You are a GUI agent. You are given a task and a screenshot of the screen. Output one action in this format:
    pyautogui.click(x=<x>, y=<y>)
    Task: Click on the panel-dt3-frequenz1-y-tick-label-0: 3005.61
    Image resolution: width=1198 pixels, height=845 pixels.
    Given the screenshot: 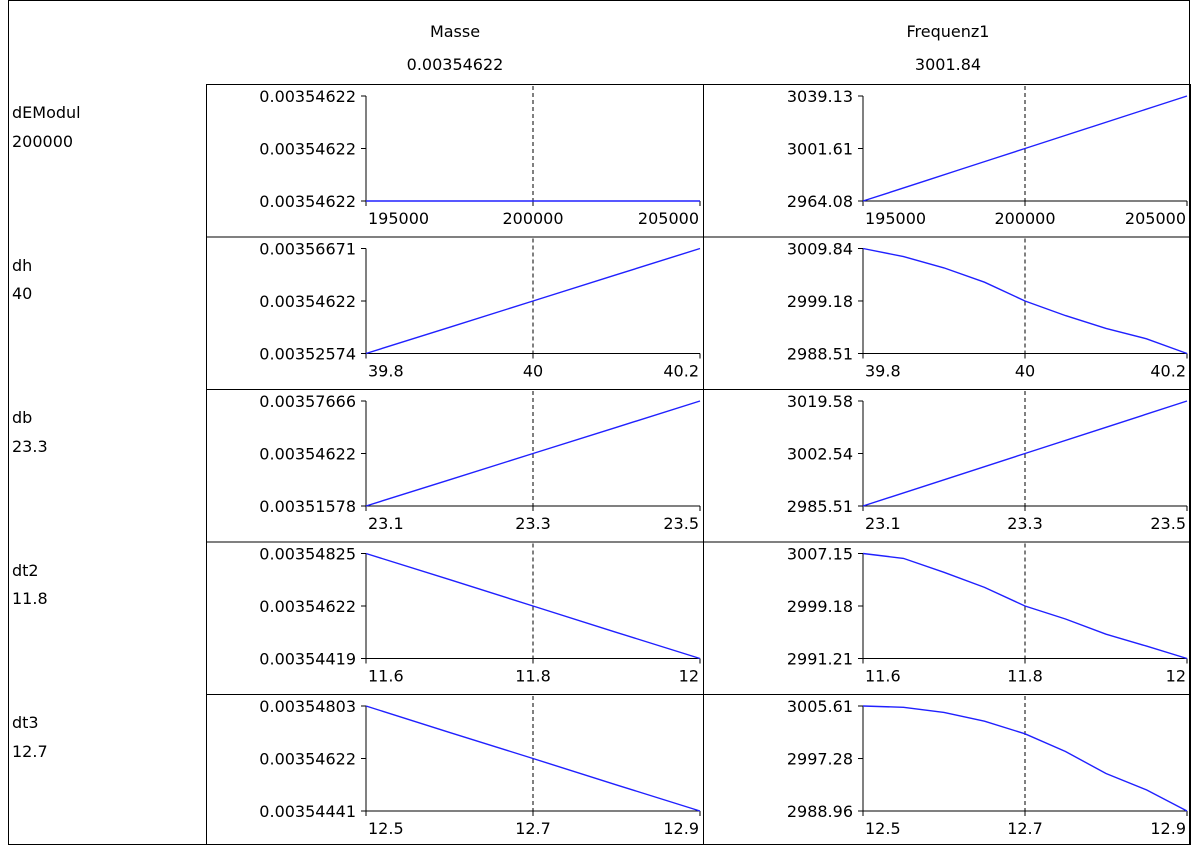 What is the action you would take?
    pyautogui.click(x=820, y=706)
    